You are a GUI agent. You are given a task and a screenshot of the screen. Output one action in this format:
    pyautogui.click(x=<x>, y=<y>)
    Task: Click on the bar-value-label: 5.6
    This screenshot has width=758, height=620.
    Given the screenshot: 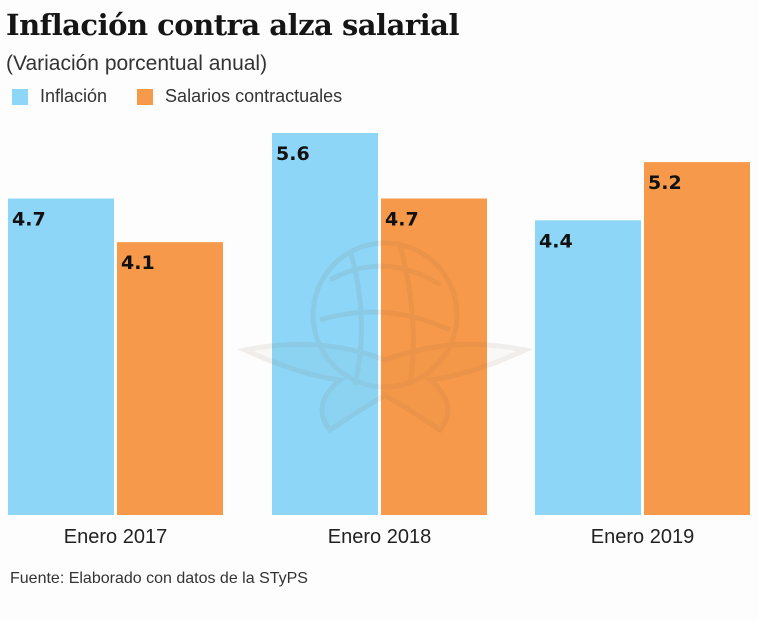 What is the action you would take?
    pyautogui.click(x=293, y=154)
    